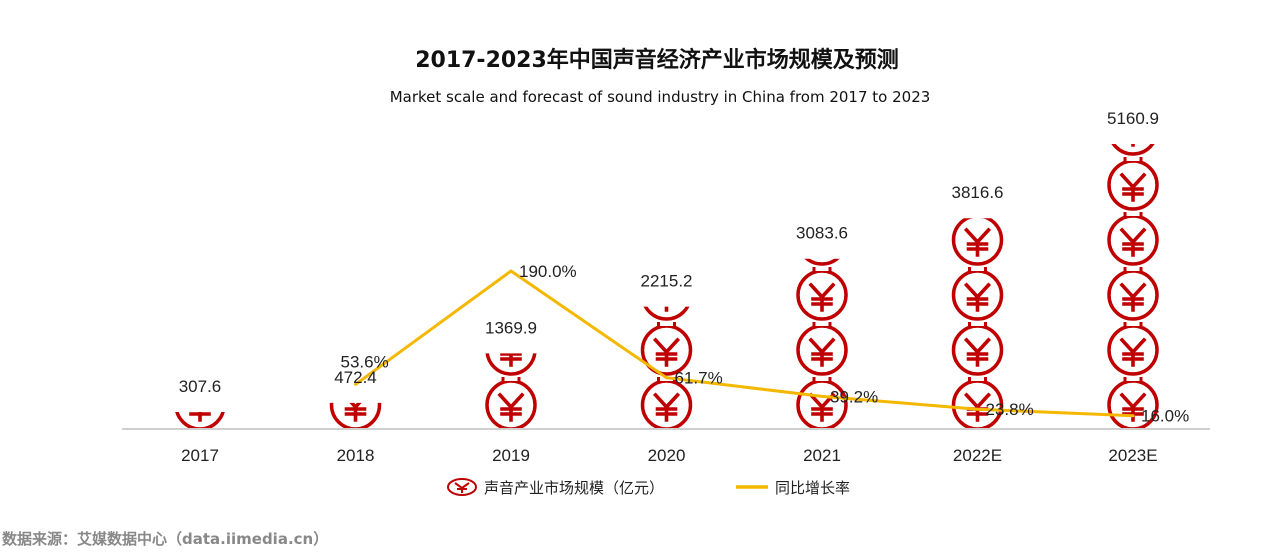 This screenshot has height=553, width=1275. Describe the element at coordinates (812, 488) in the screenshot. I see `legend-label-growth-rate: 同比增长率` at that location.